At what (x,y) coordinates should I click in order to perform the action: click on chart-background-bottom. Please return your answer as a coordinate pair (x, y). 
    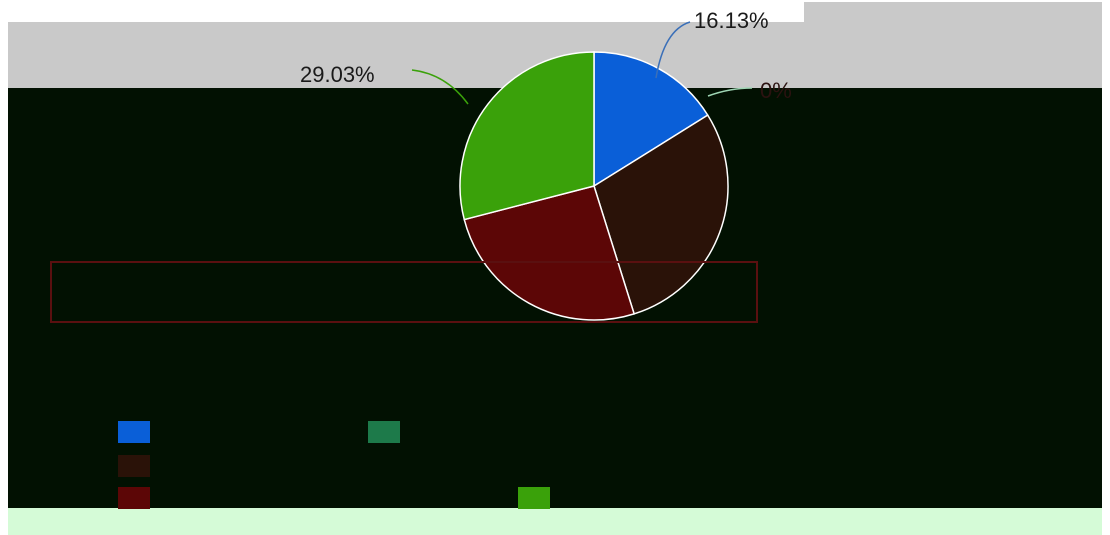
    Looking at the image, I should click on (555, 521).